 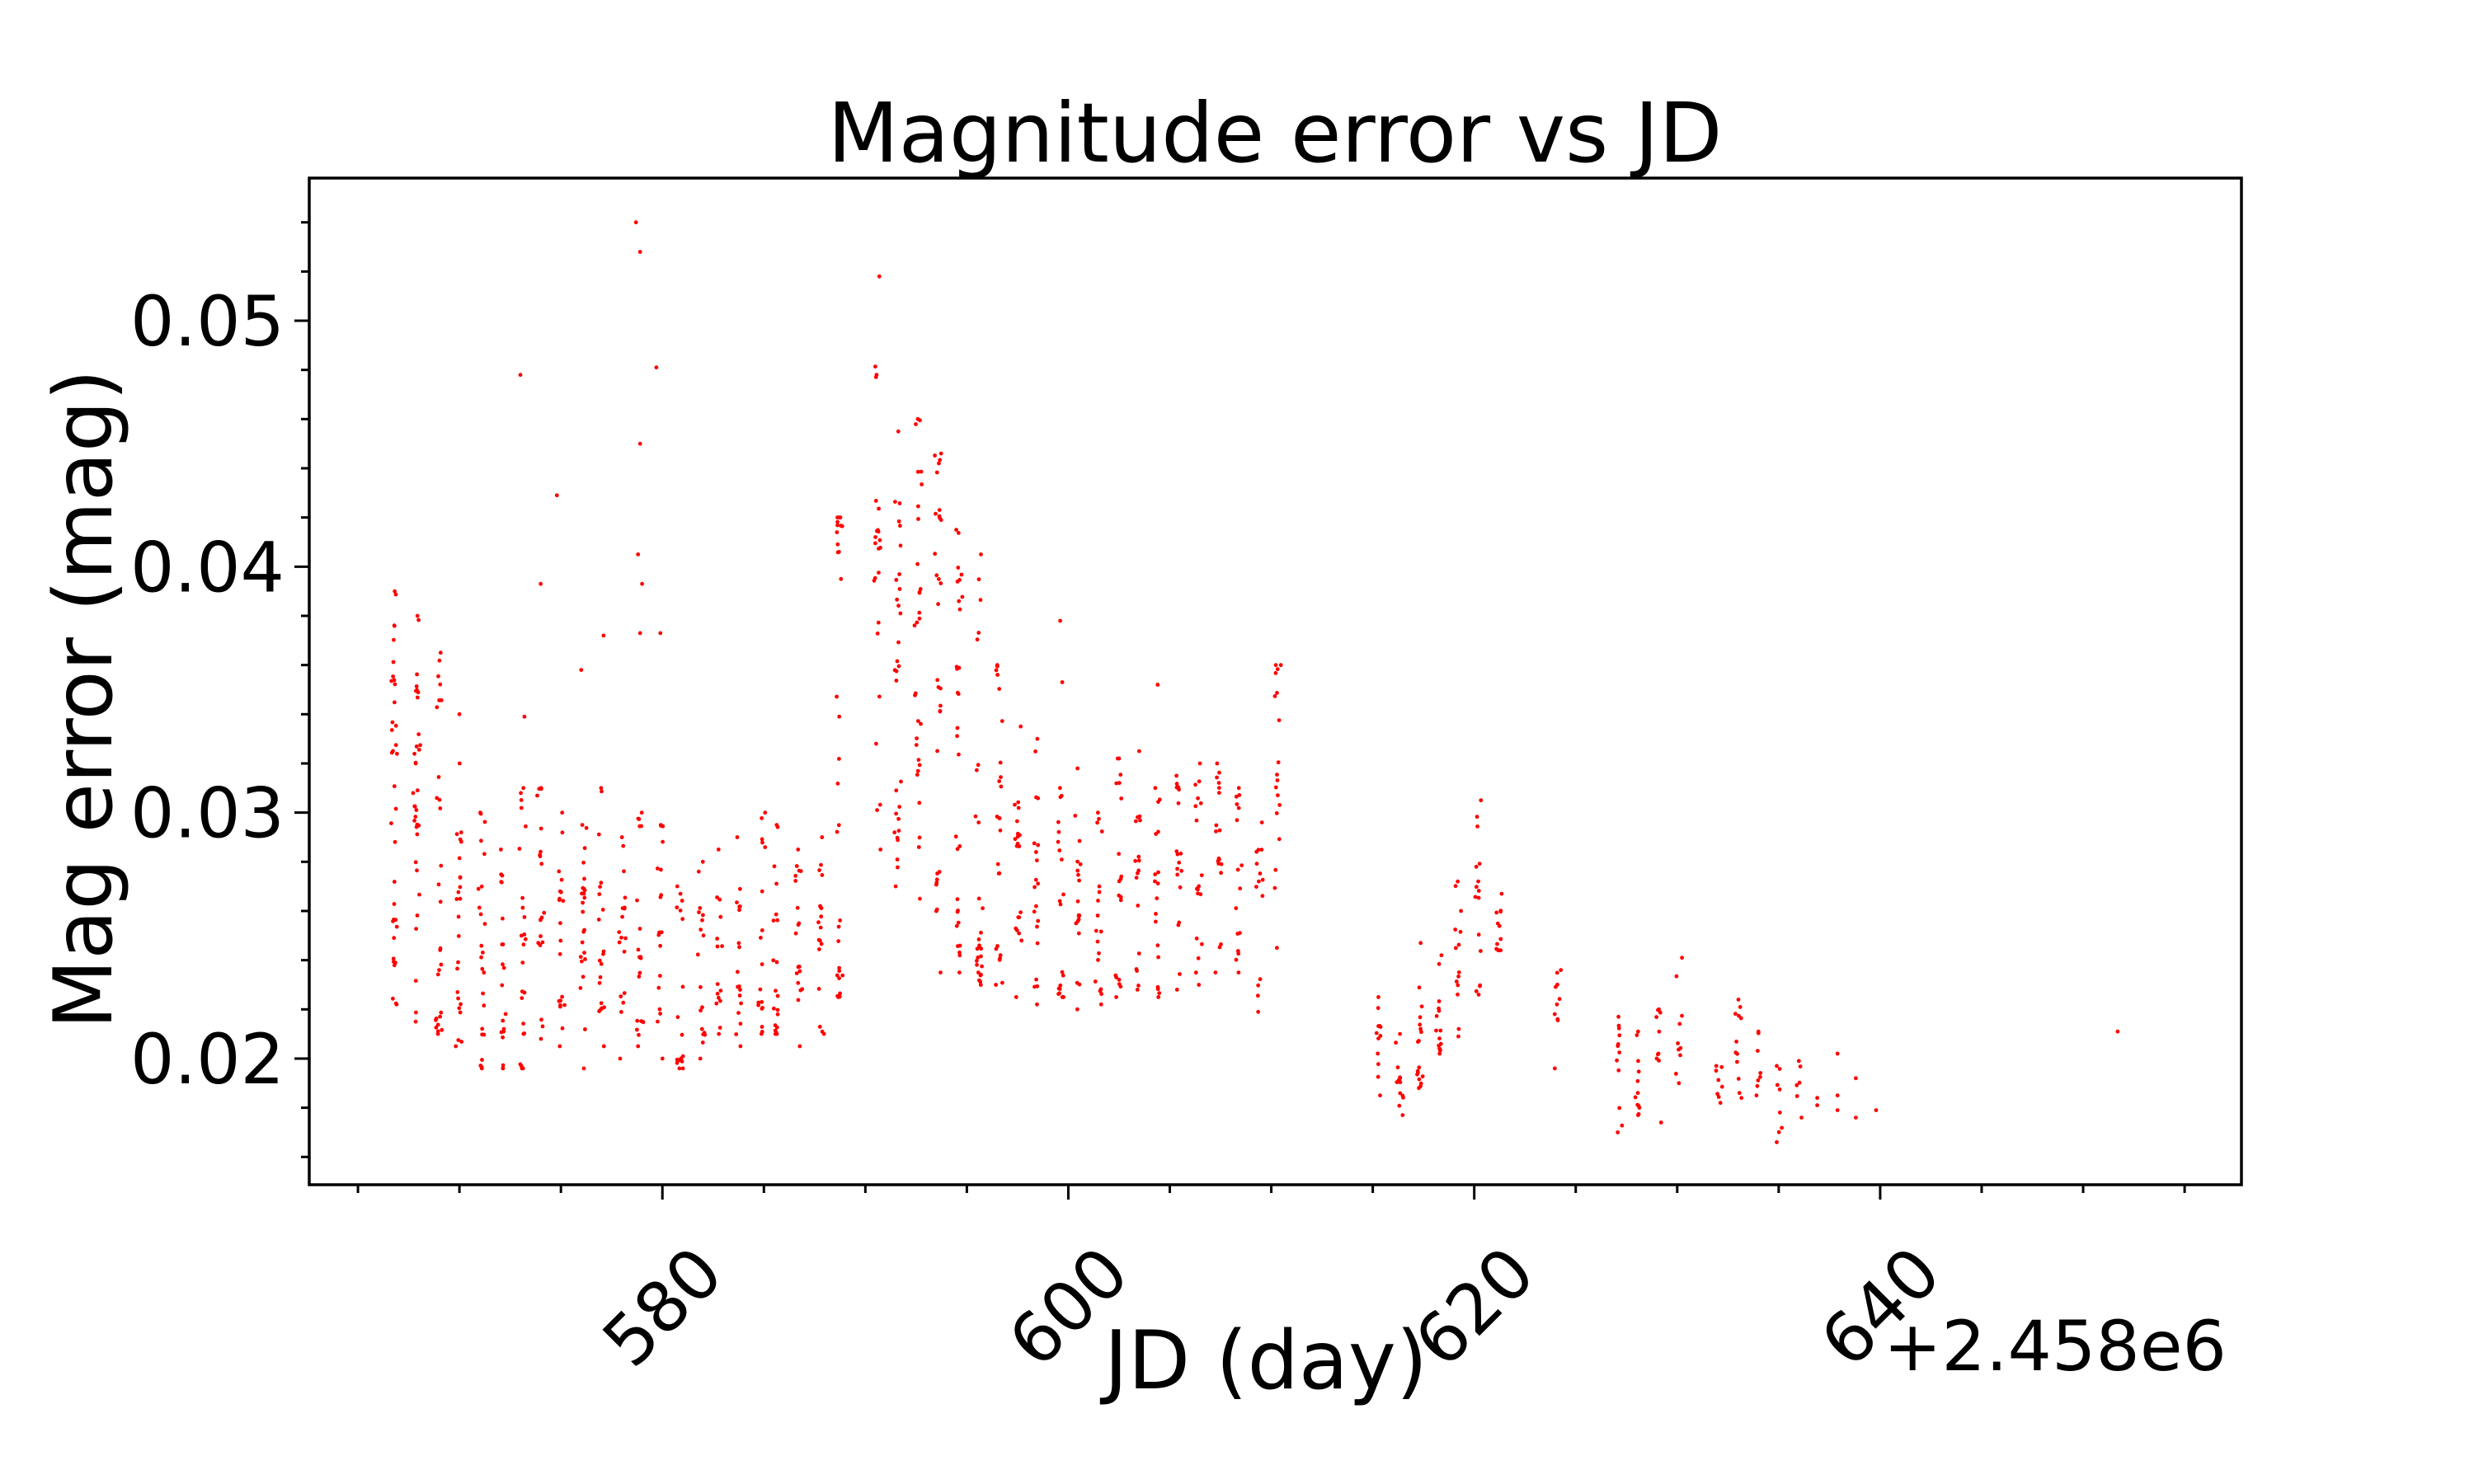 What do you see at coordinates (207, 1059) in the screenshot?
I see `y-tick-label: 0.02` at bounding box center [207, 1059].